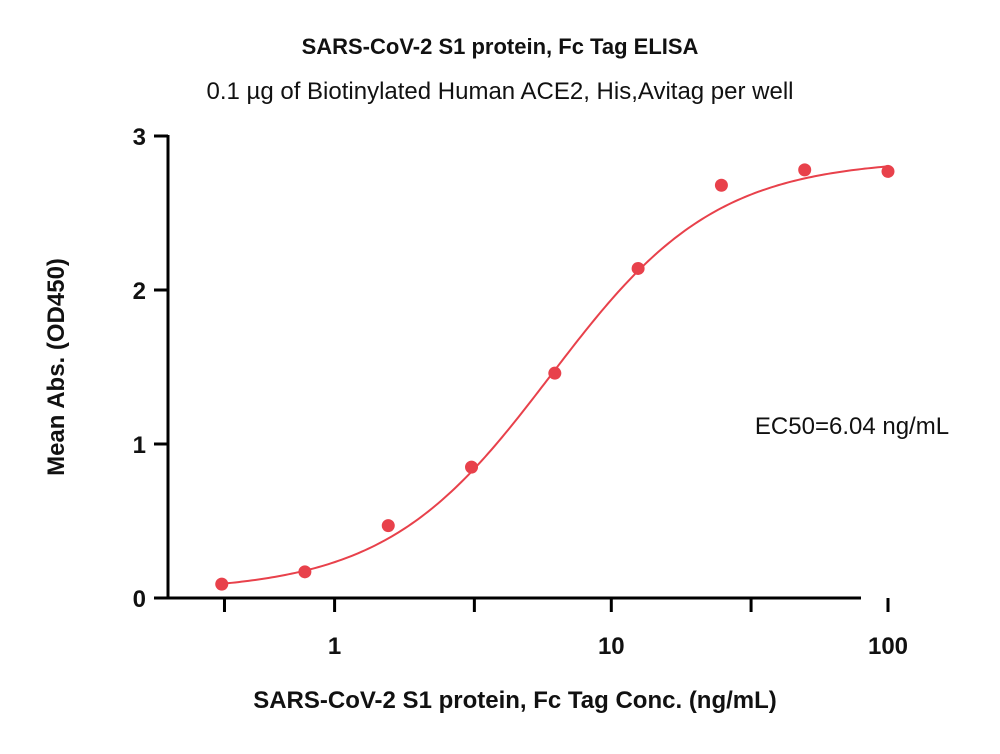 The image size is (1000, 754). What do you see at coordinates (500, 46) in the screenshot?
I see `chart-title: SARS-CoV-2 S1 protein, Fc Tag ELISA` at bounding box center [500, 46].